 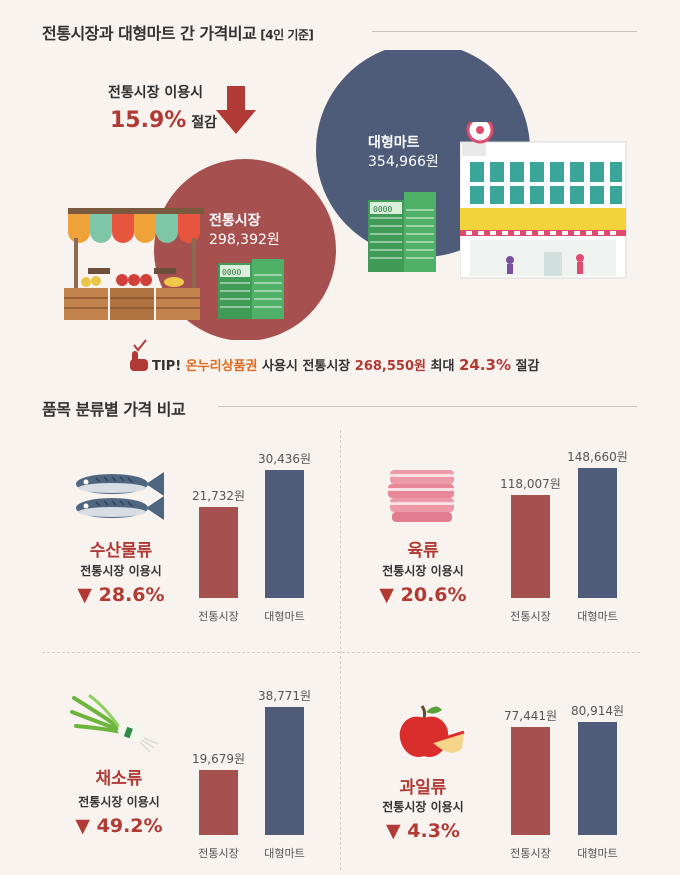 I want to click on tip-pct: 24.3%, so click(x=484, y=365).